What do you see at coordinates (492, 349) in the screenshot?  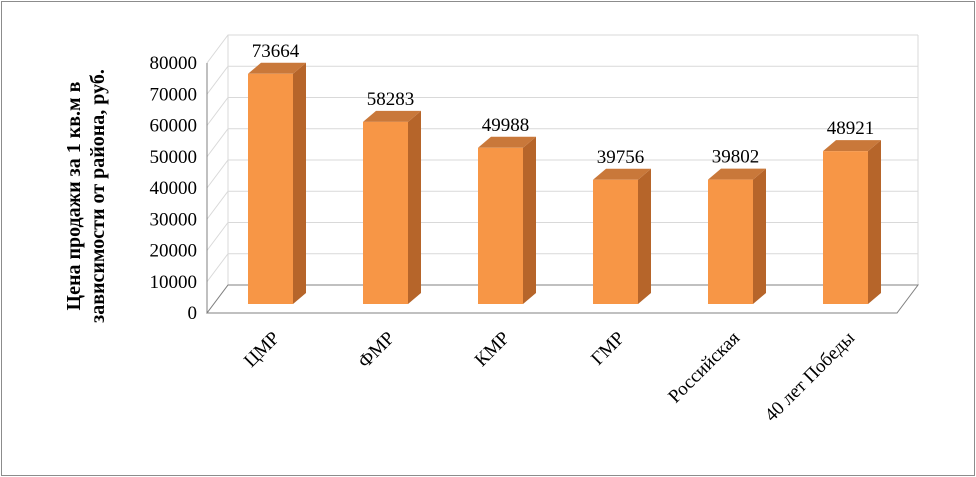 I see `category-label: КМР` at bounding box center [492, 349].